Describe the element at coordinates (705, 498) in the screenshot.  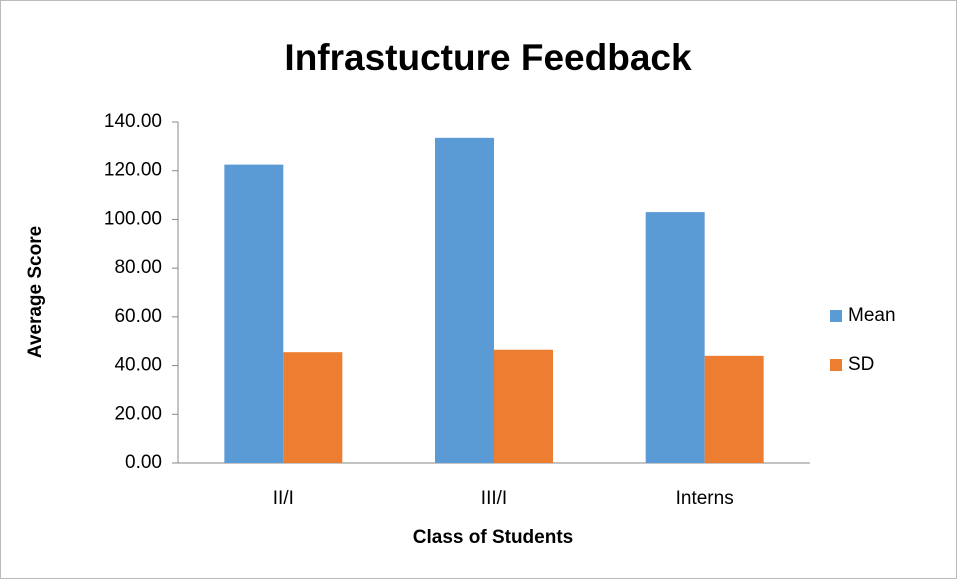
I see `x-tick-label: Interns` at that location.